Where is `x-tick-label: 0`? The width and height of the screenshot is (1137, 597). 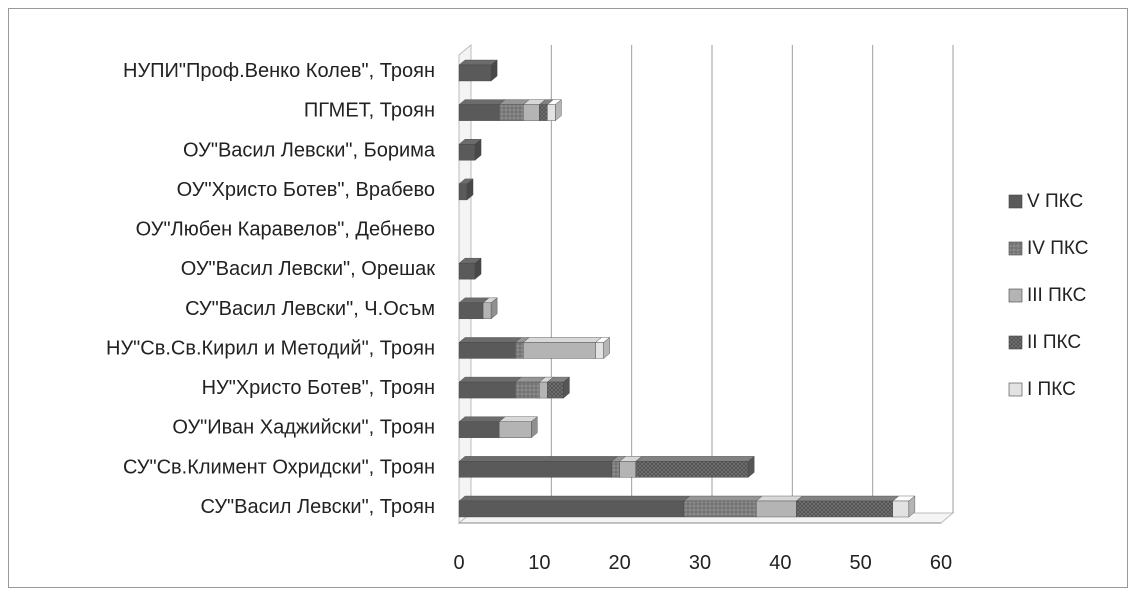 x-tick-label: 0 is located at coordinates (458, 563).